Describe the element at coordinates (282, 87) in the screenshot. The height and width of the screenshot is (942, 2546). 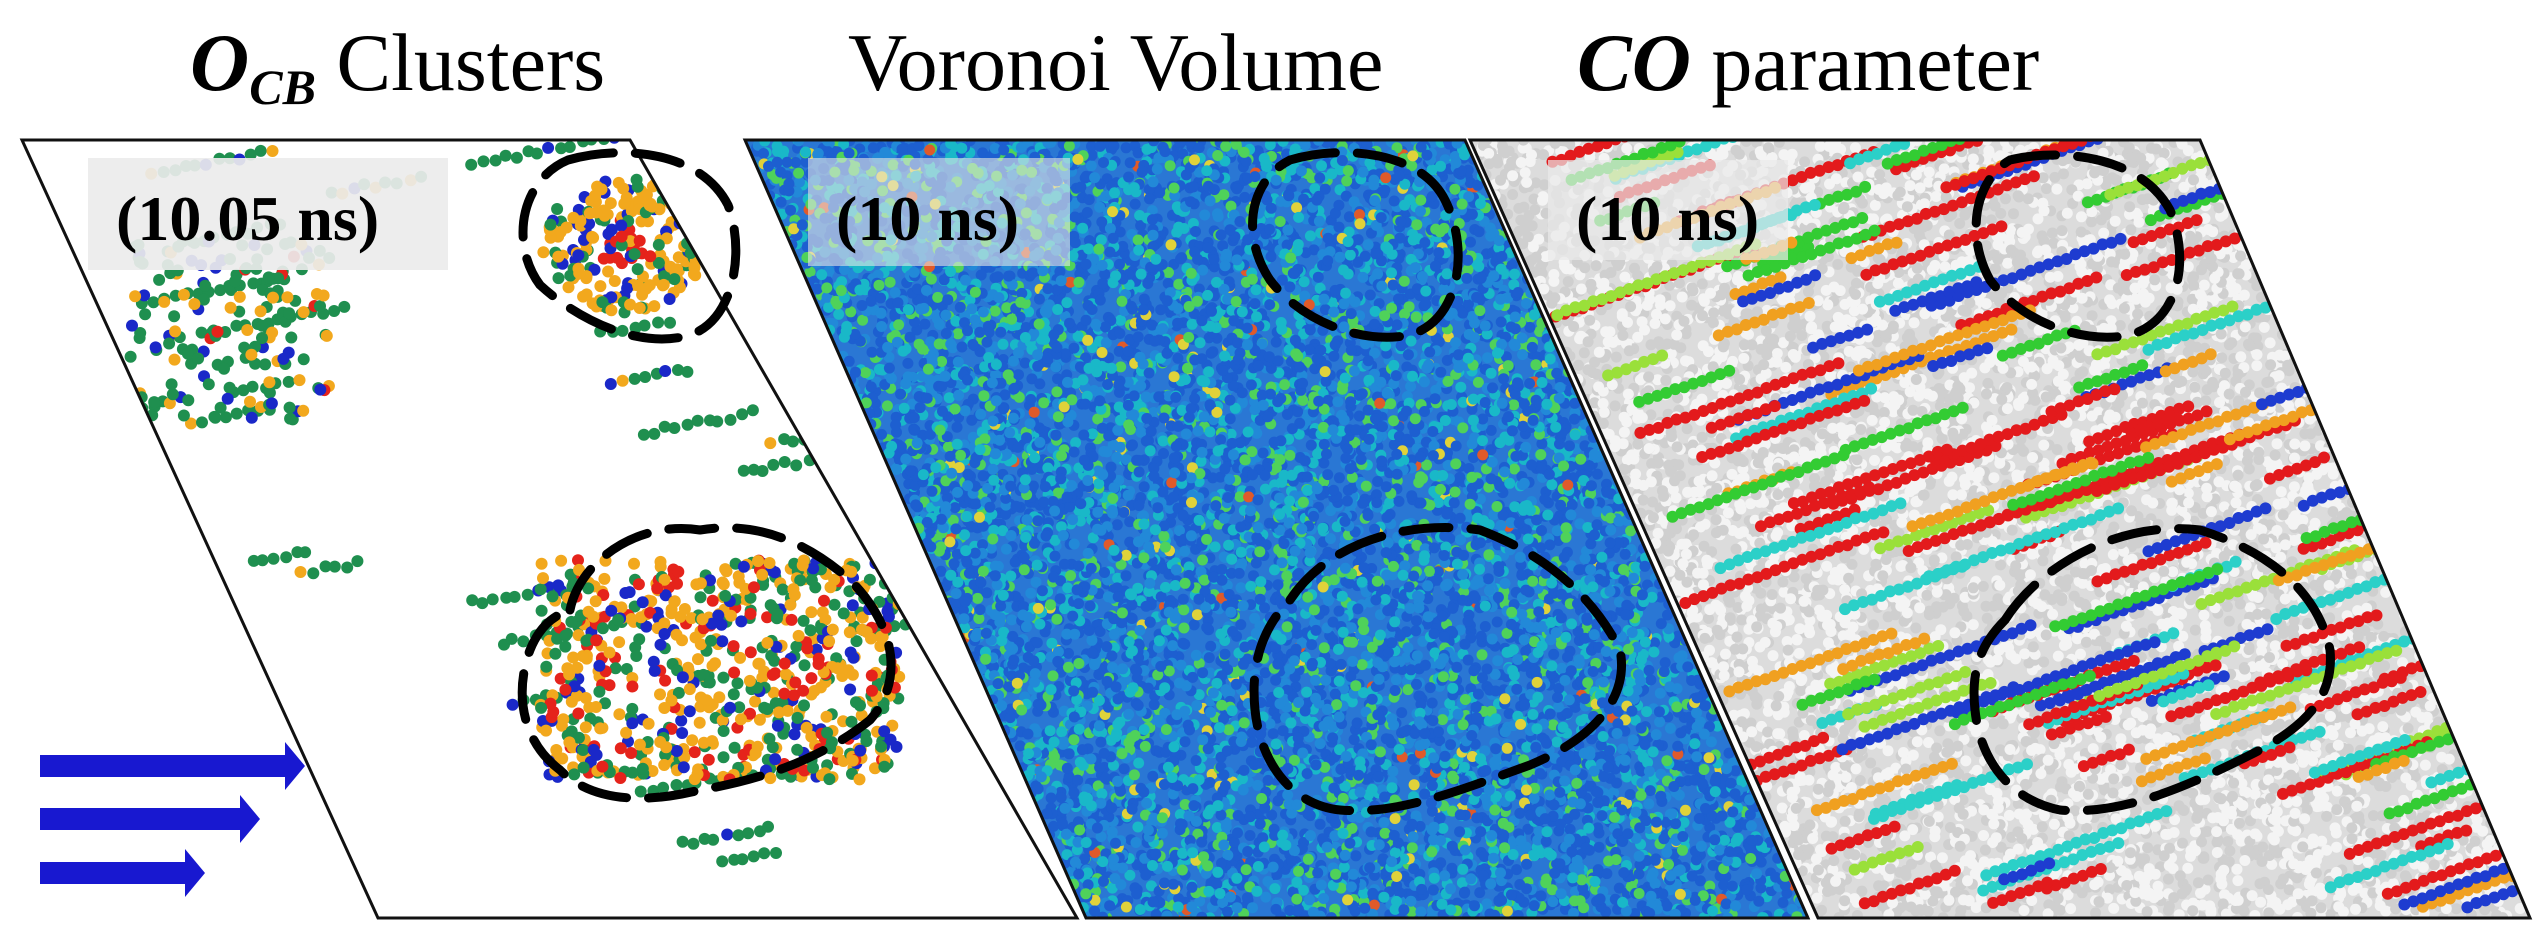
I see `title-subscript: CB` at that location.